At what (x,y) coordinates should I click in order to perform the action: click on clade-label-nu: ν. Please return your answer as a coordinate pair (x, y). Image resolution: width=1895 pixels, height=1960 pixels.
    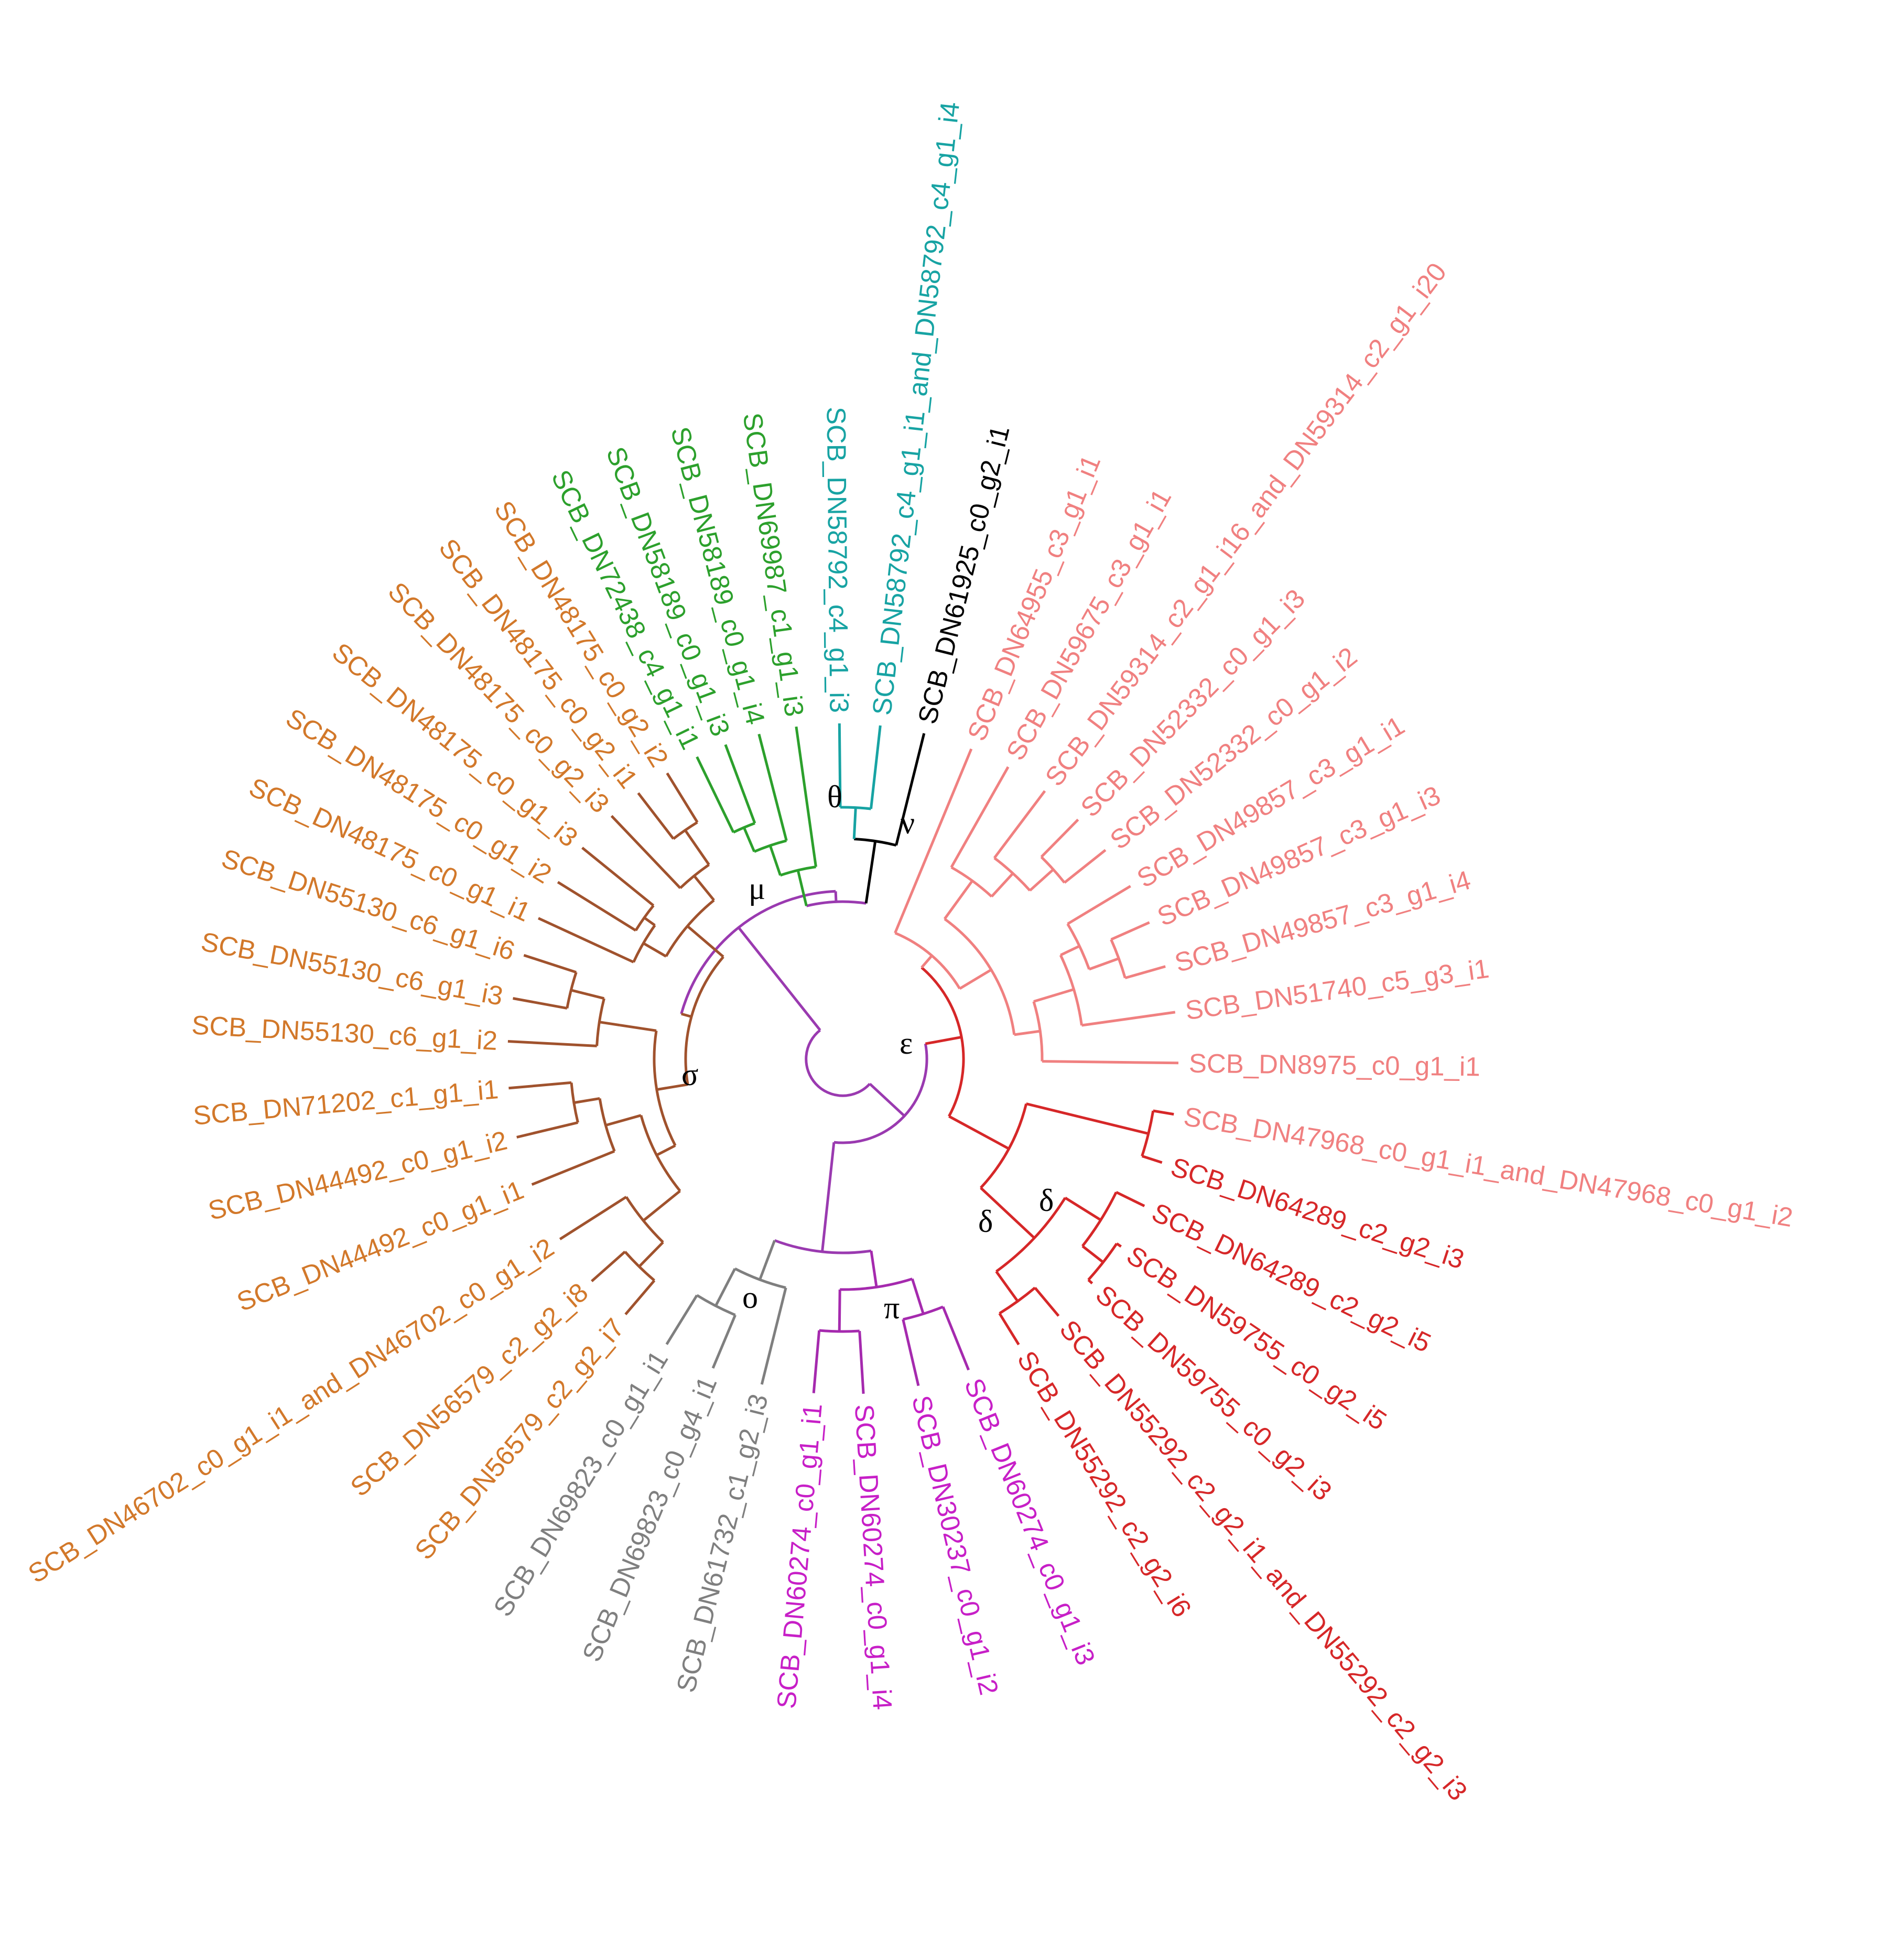
    Looking at the image, I should click on (908, 823).